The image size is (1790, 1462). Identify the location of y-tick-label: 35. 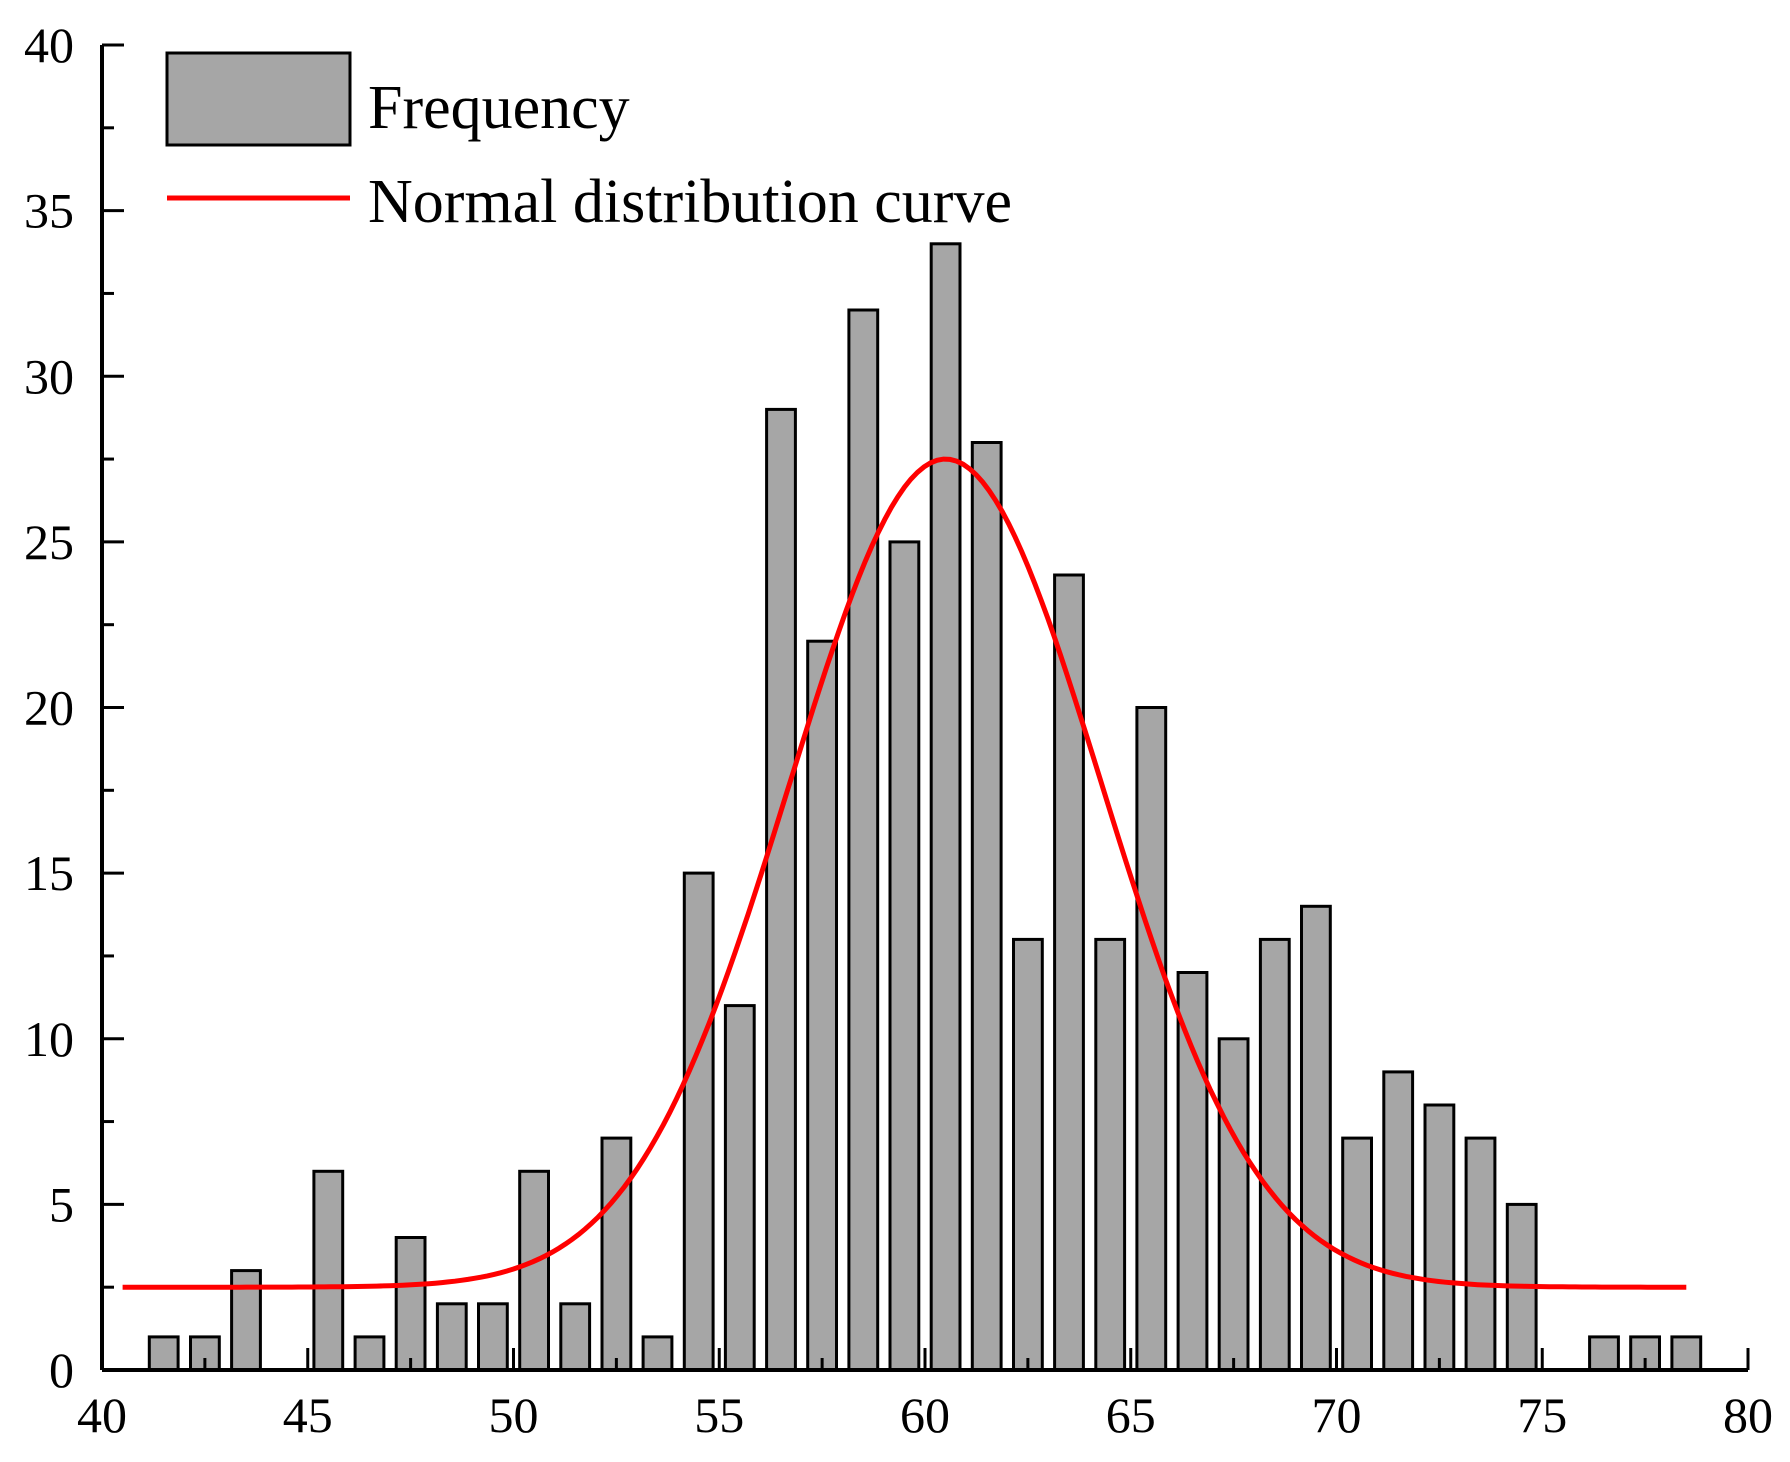
(49, 211).